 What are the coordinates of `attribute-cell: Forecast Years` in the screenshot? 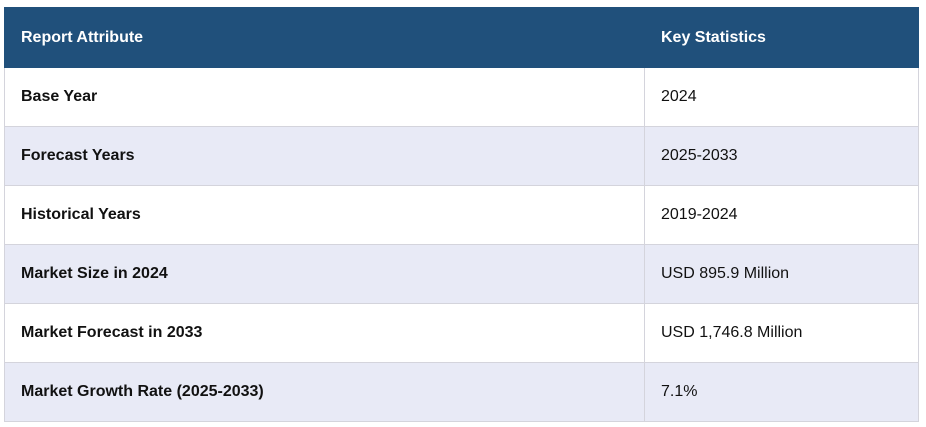 It's located at (324, 156).